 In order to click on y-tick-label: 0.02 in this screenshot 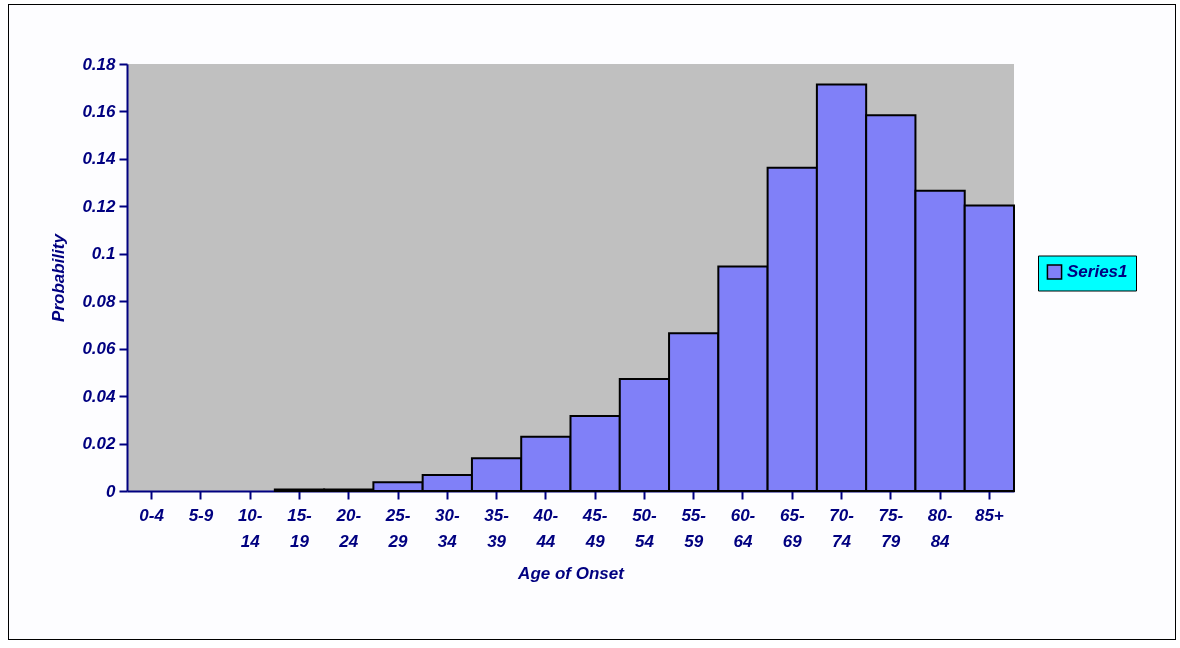, I will do `click(99, 444)`.